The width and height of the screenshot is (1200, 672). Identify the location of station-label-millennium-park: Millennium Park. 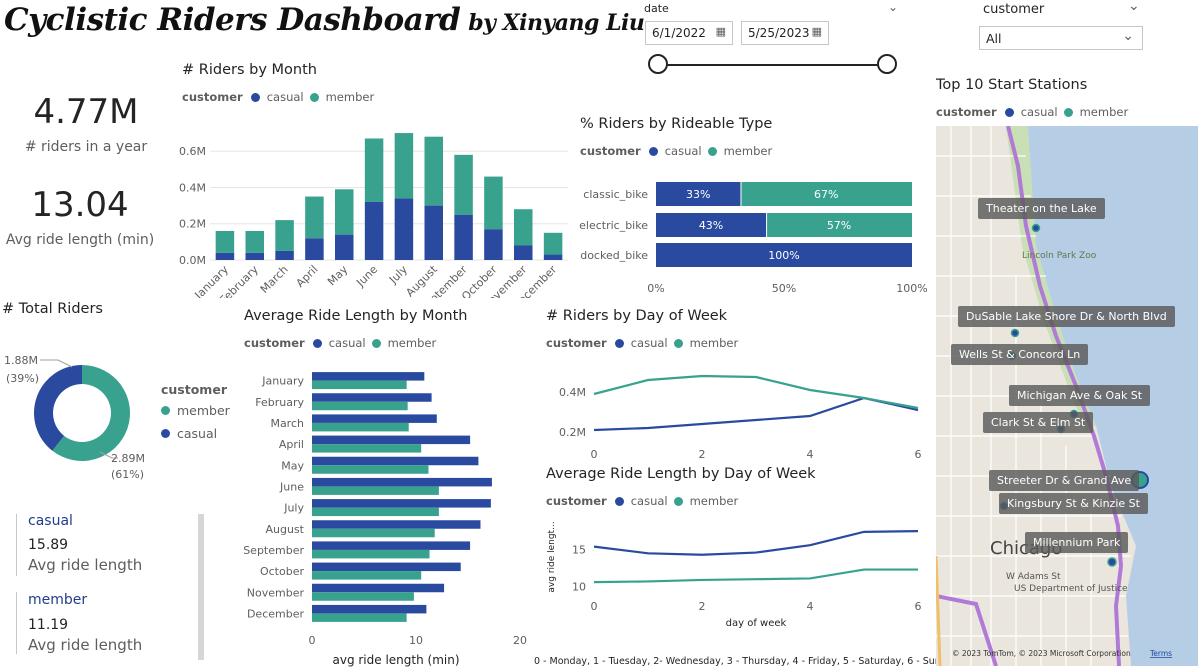
(1077, 542).